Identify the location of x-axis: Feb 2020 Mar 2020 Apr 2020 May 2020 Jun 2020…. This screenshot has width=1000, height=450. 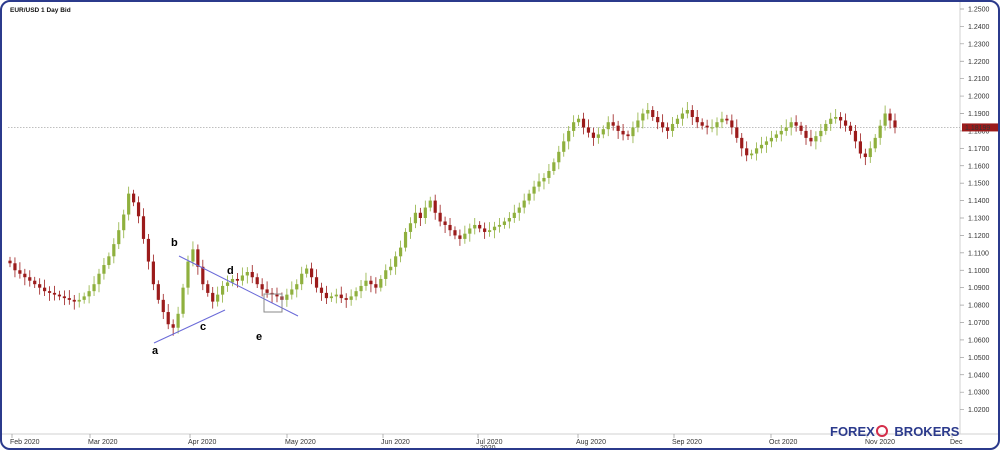
(486, 442).